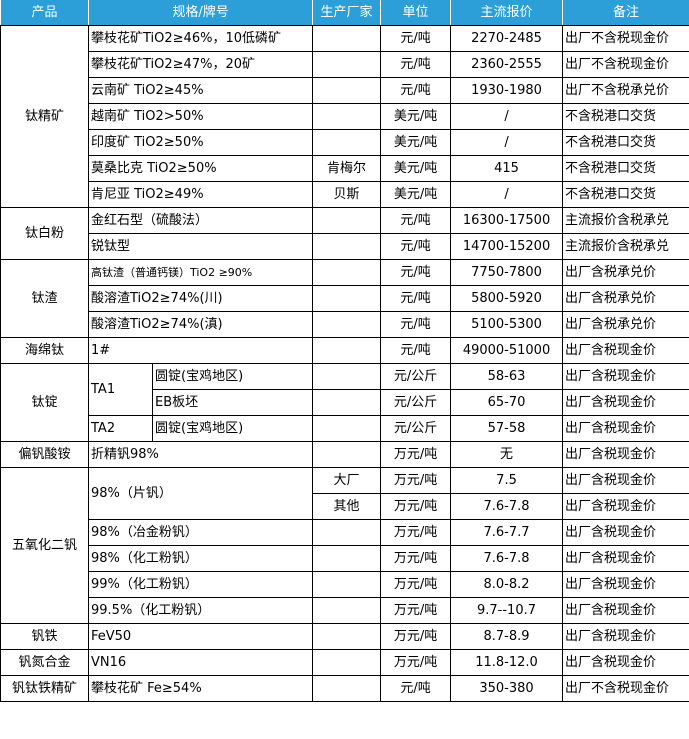  I want to click on table-cell: 不含税港口交货, so click(625, 168).